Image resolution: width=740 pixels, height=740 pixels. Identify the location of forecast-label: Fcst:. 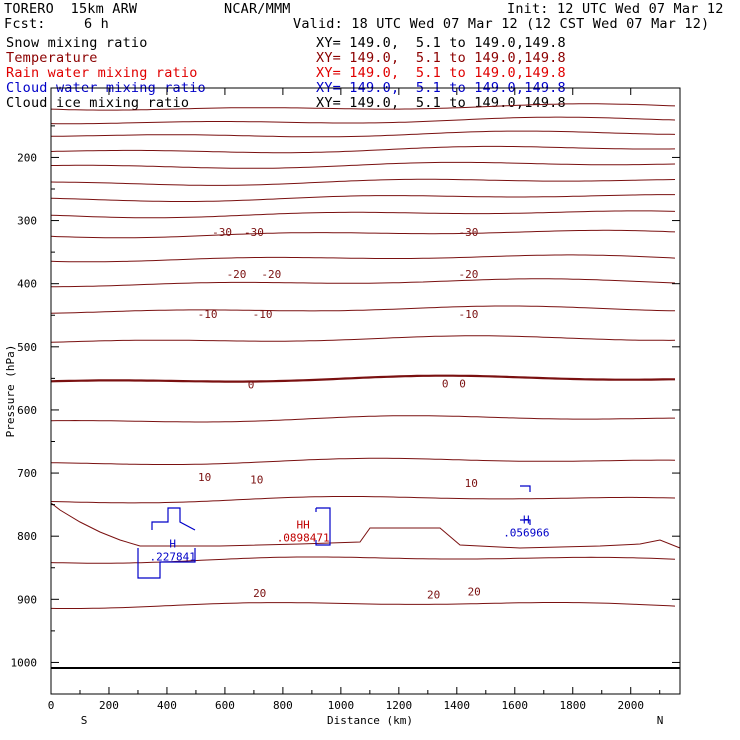
(25, 24).